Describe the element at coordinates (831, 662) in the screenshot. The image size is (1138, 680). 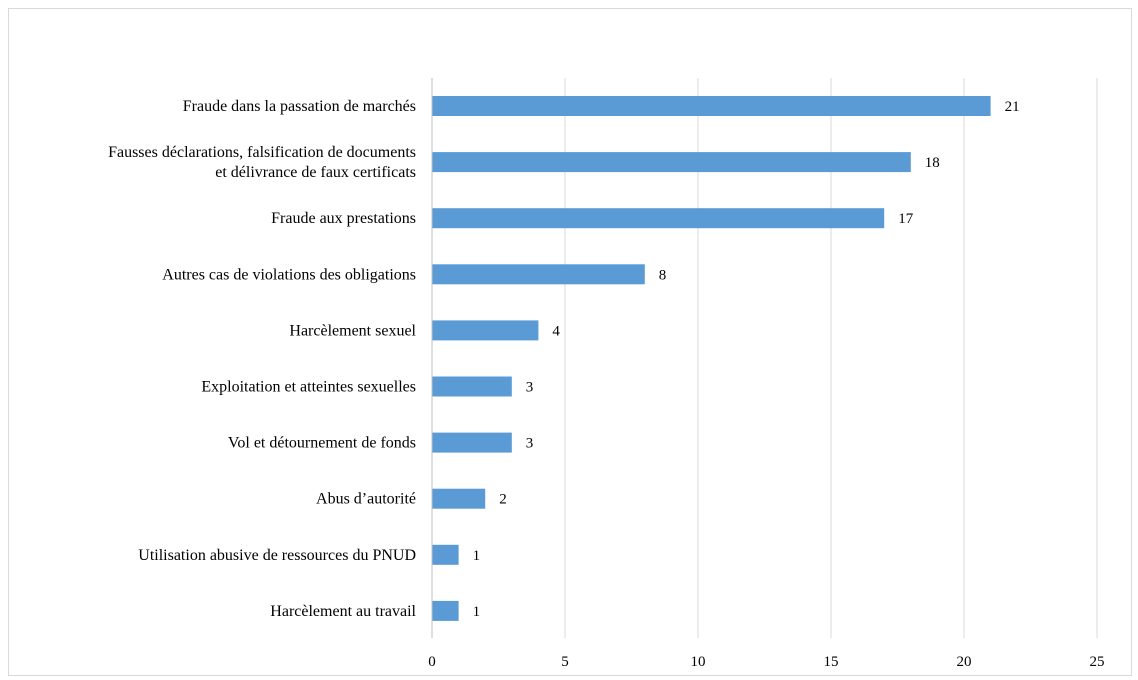
I see `x-tick-label: 15` at that location.